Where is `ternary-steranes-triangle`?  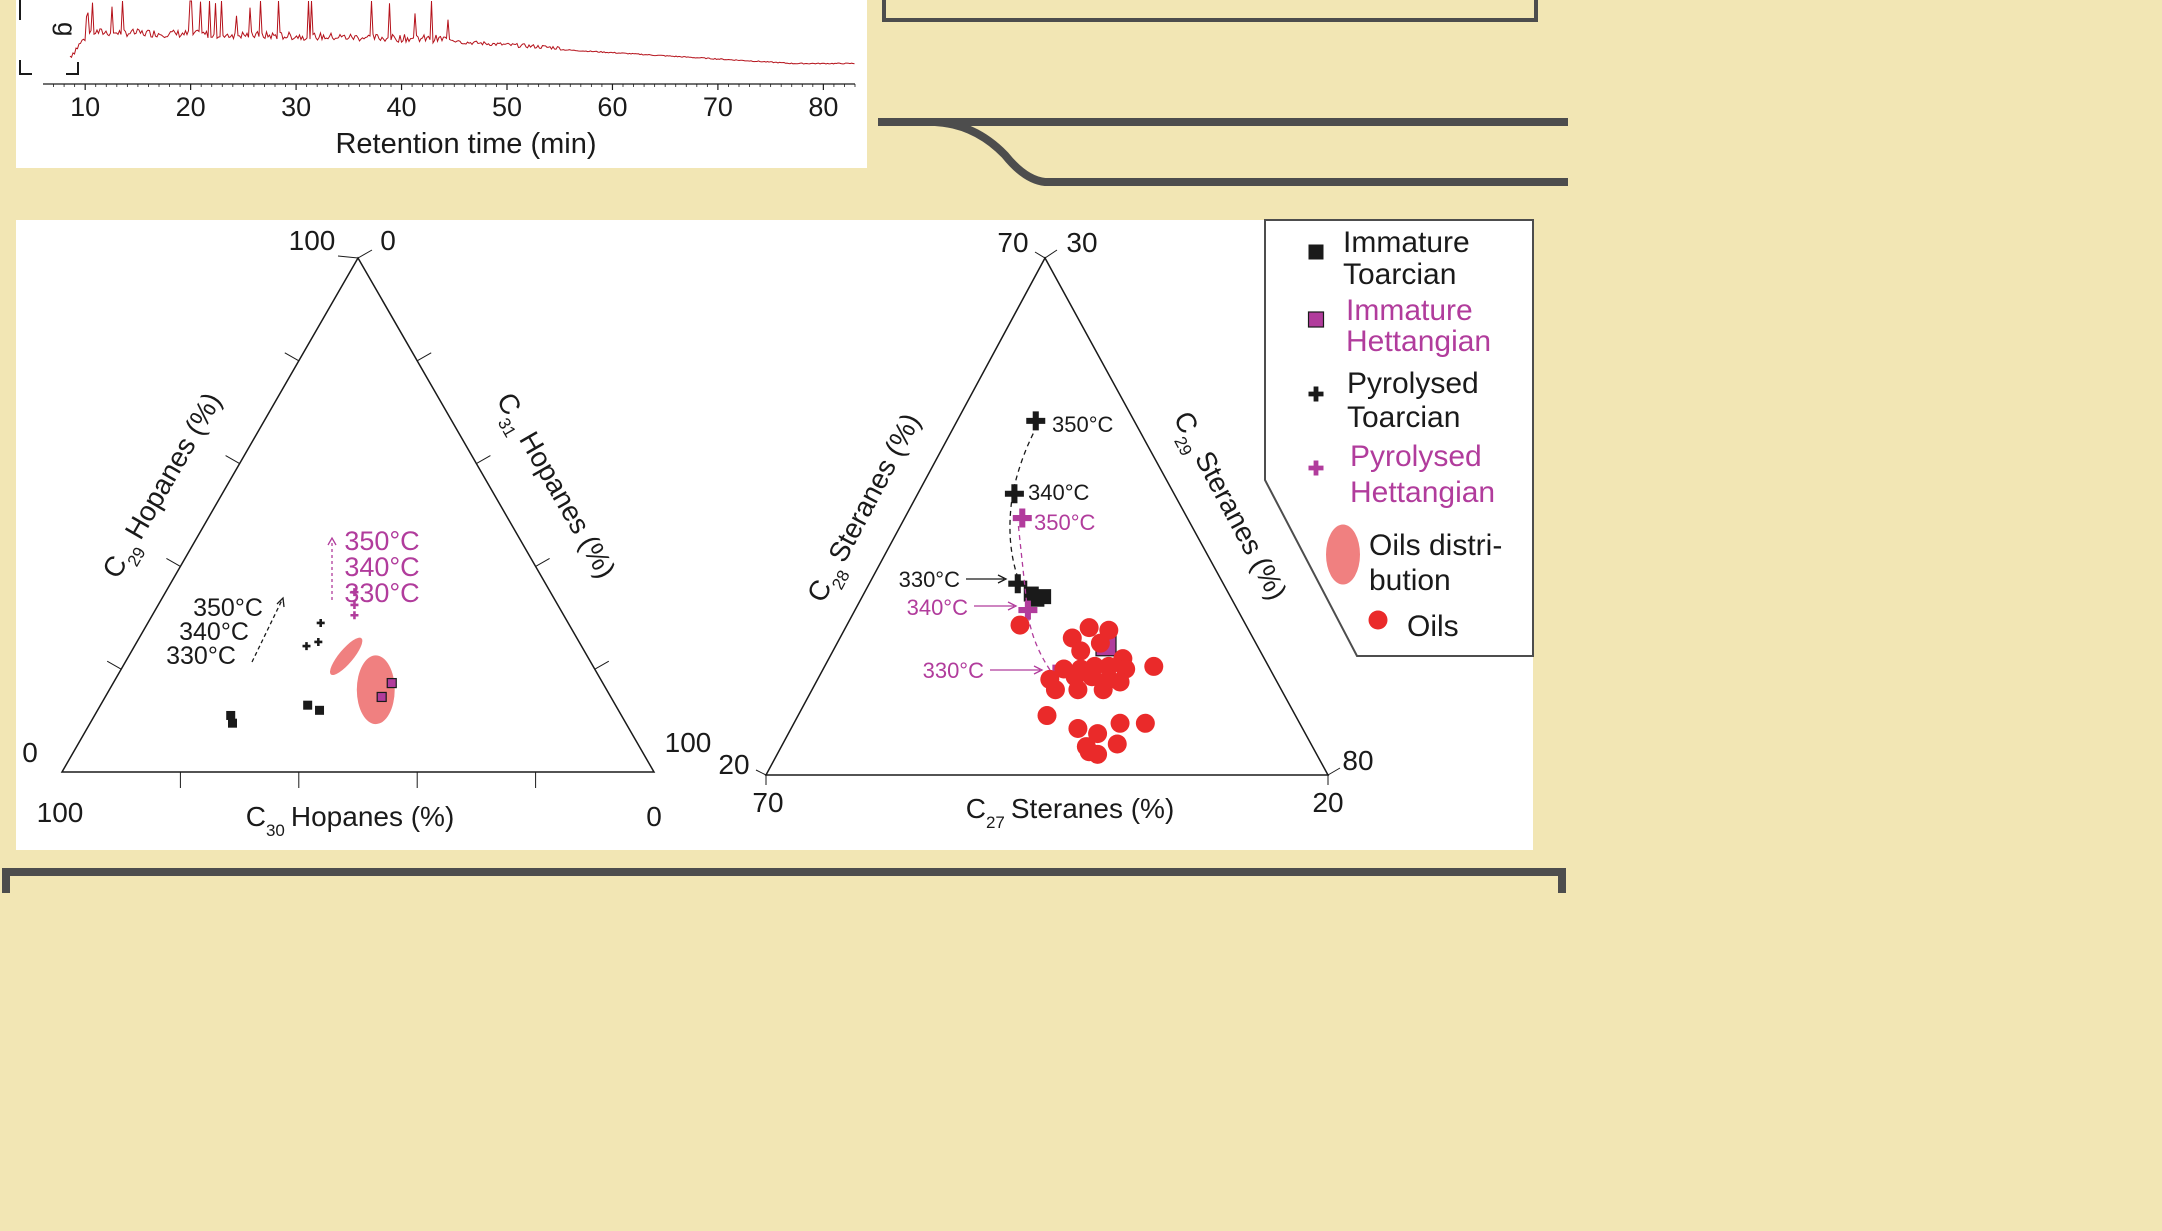
ternary-steranes-triangle is located at coordinates (1047, 516).